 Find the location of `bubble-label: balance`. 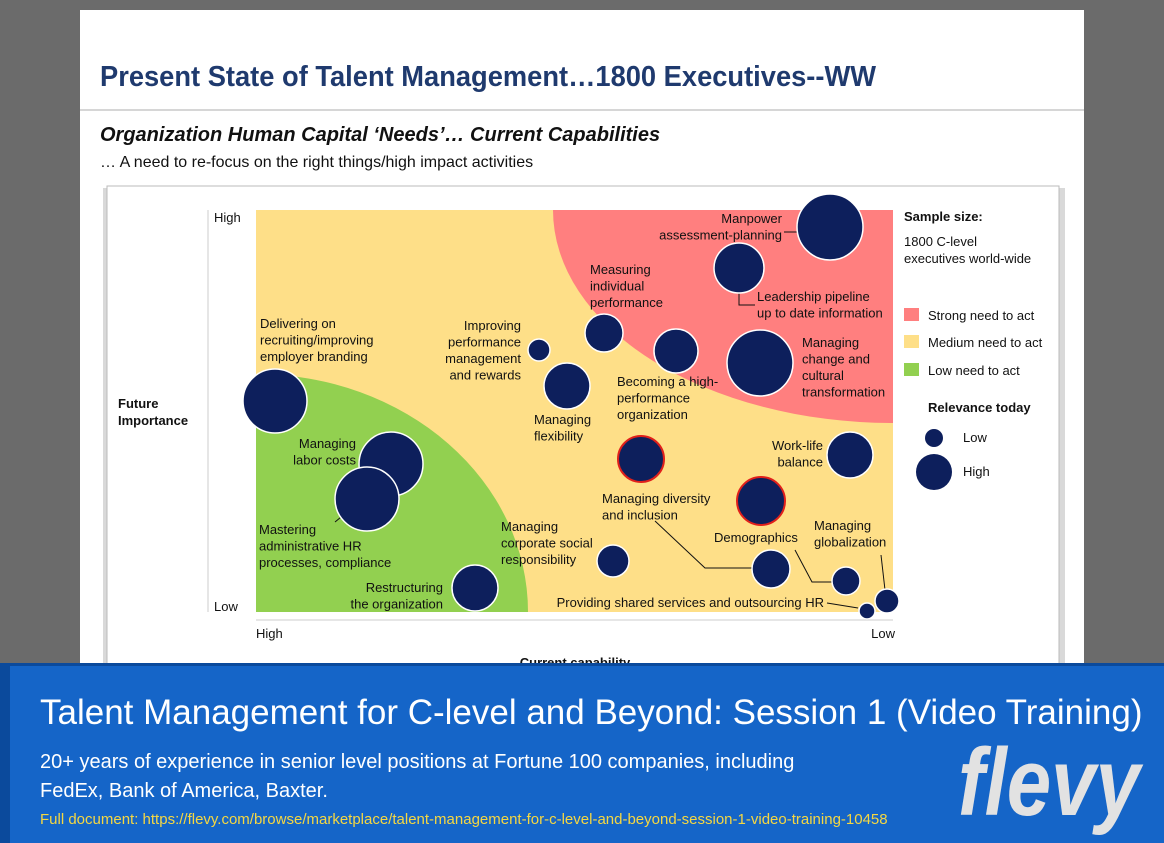

bubble-label: balance is located at coordinates (800, 462).